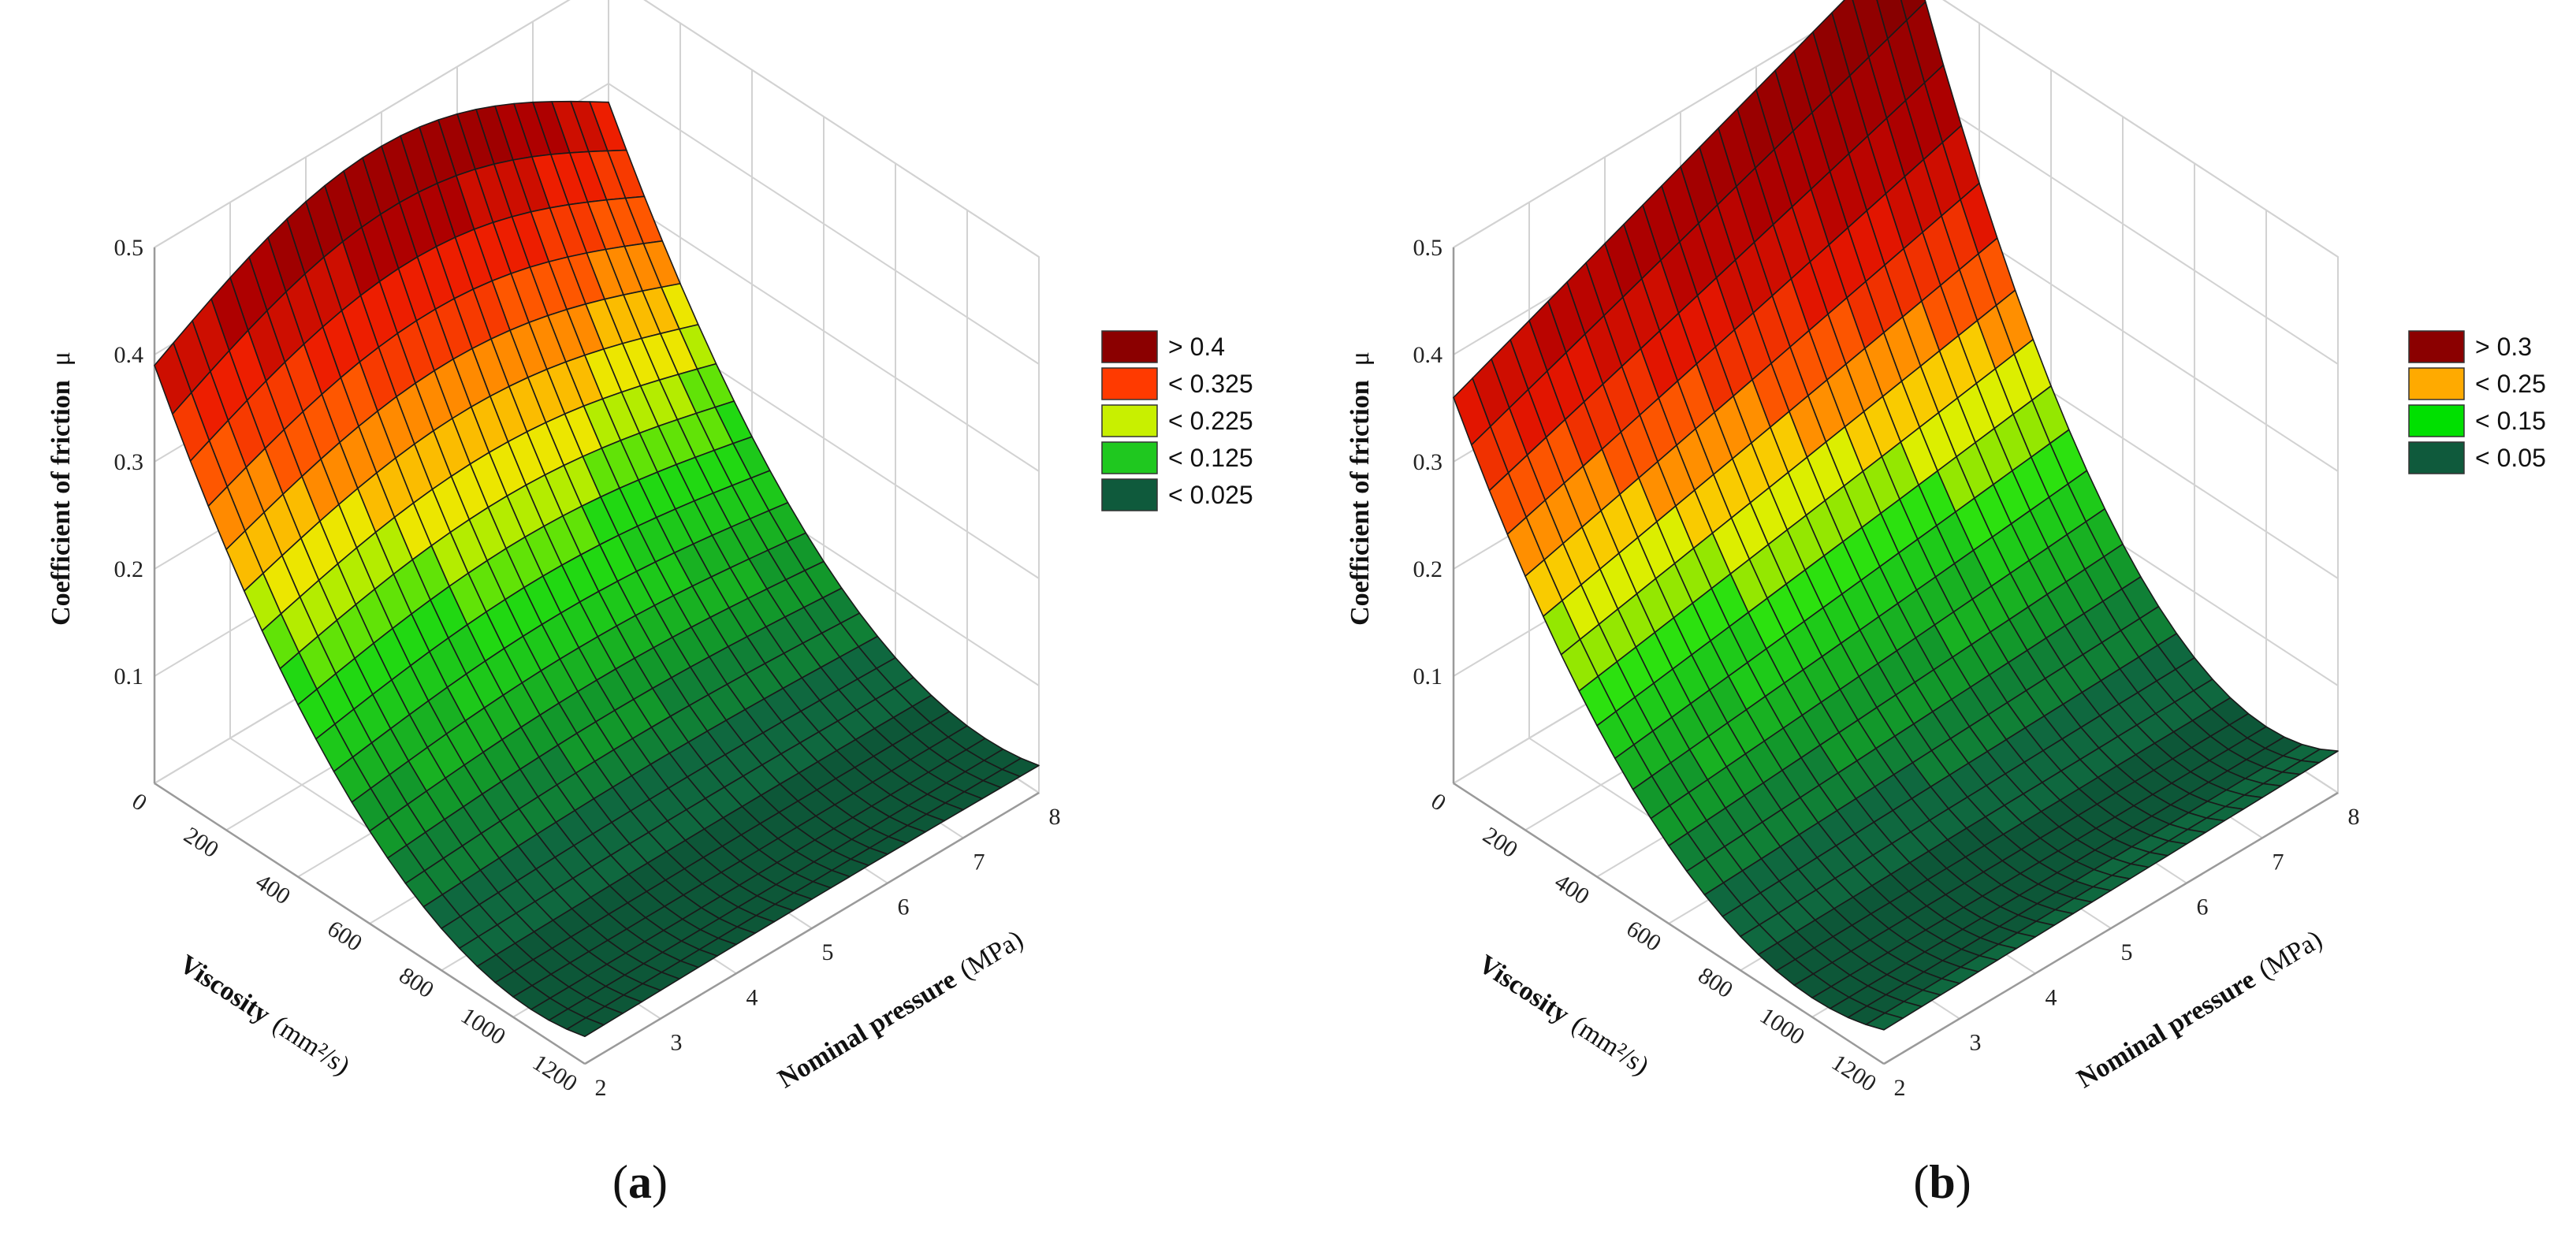  I want to click on legend-label: > 0.3, so click(2503, 347).